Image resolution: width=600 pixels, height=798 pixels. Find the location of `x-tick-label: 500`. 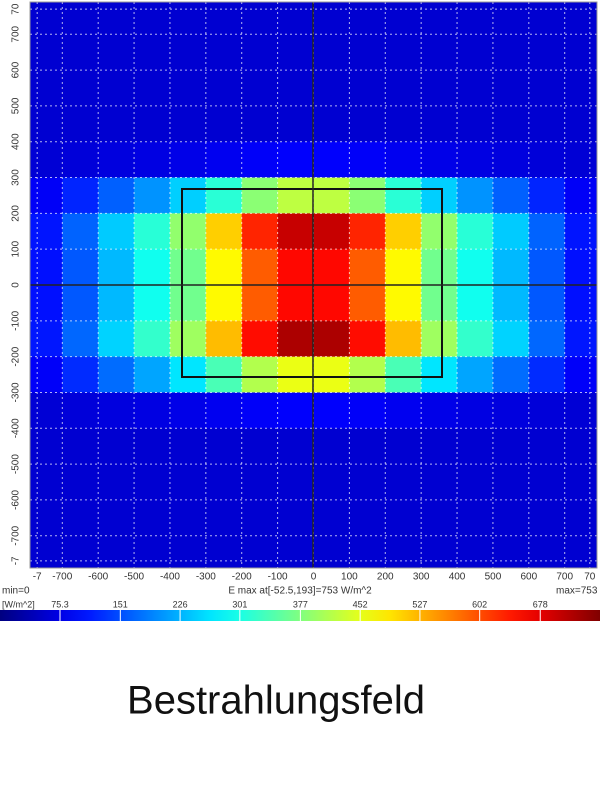

x-tick-label: 500 is located at coordinates (493, 577).